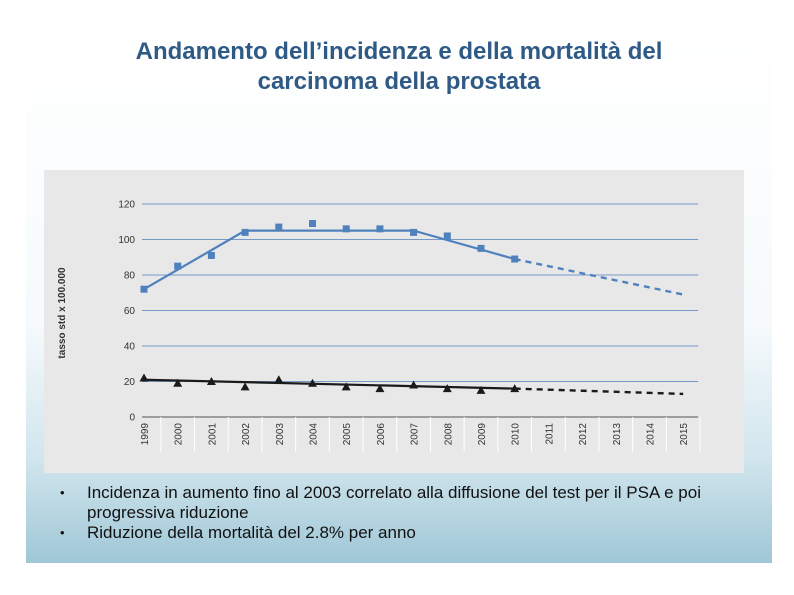 This screenshot has height=595, width=794. I want to click on mortalità-point-2001, so click(211, 381).